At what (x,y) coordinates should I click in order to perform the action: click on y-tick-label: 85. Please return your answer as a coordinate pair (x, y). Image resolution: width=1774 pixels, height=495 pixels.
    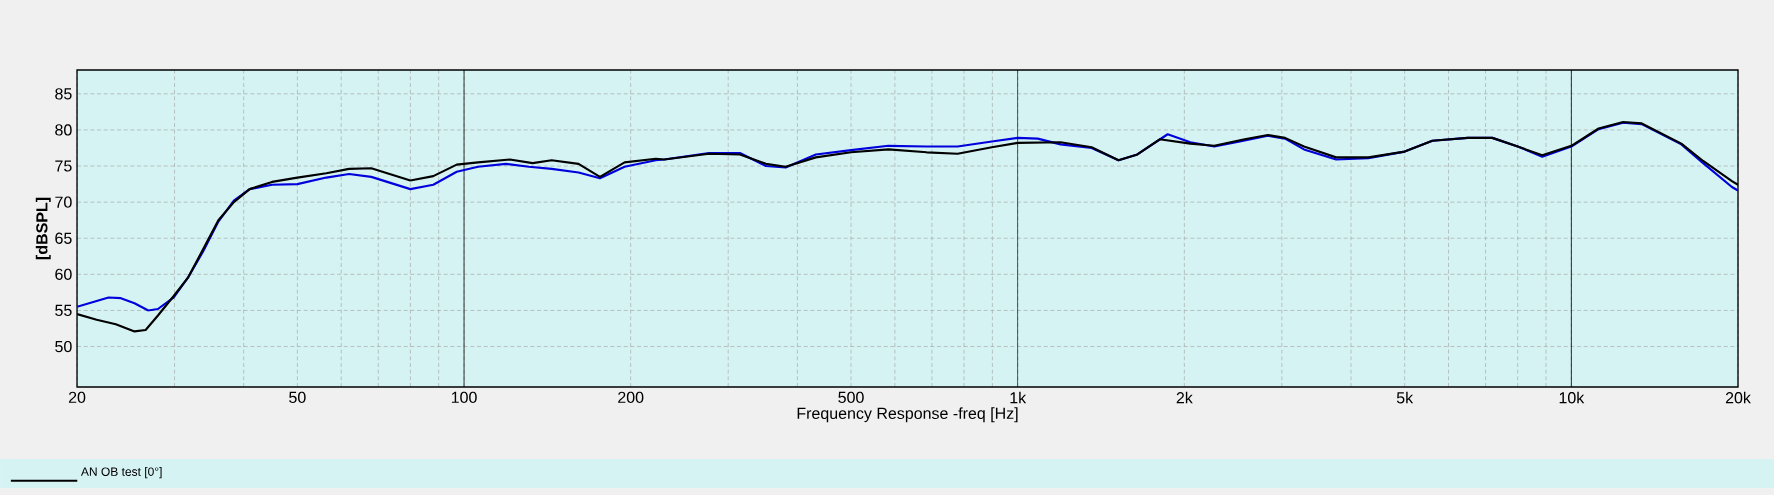
    Looking at the image, I should click on (63, 94).